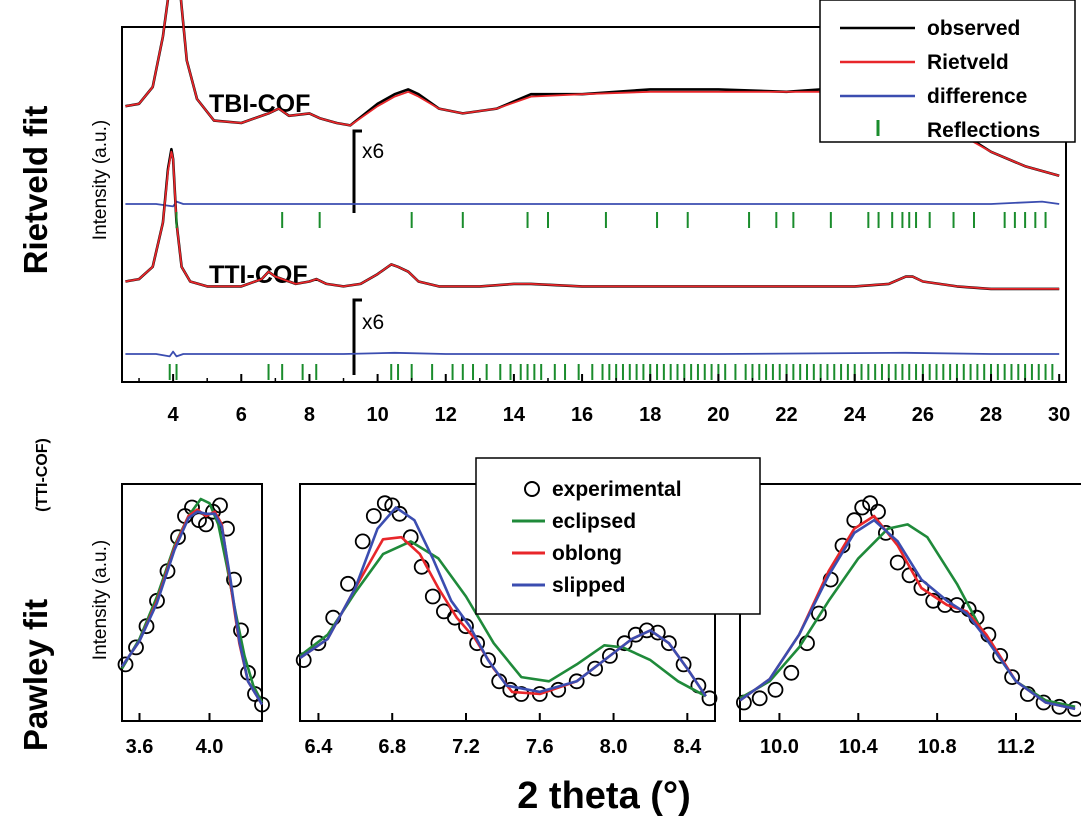 This screenshot has height=820, width=1081. Describe the element at coordinates (258, 275) in the screenshot. I see `tti-cof-label: TTI-COF` at that location.